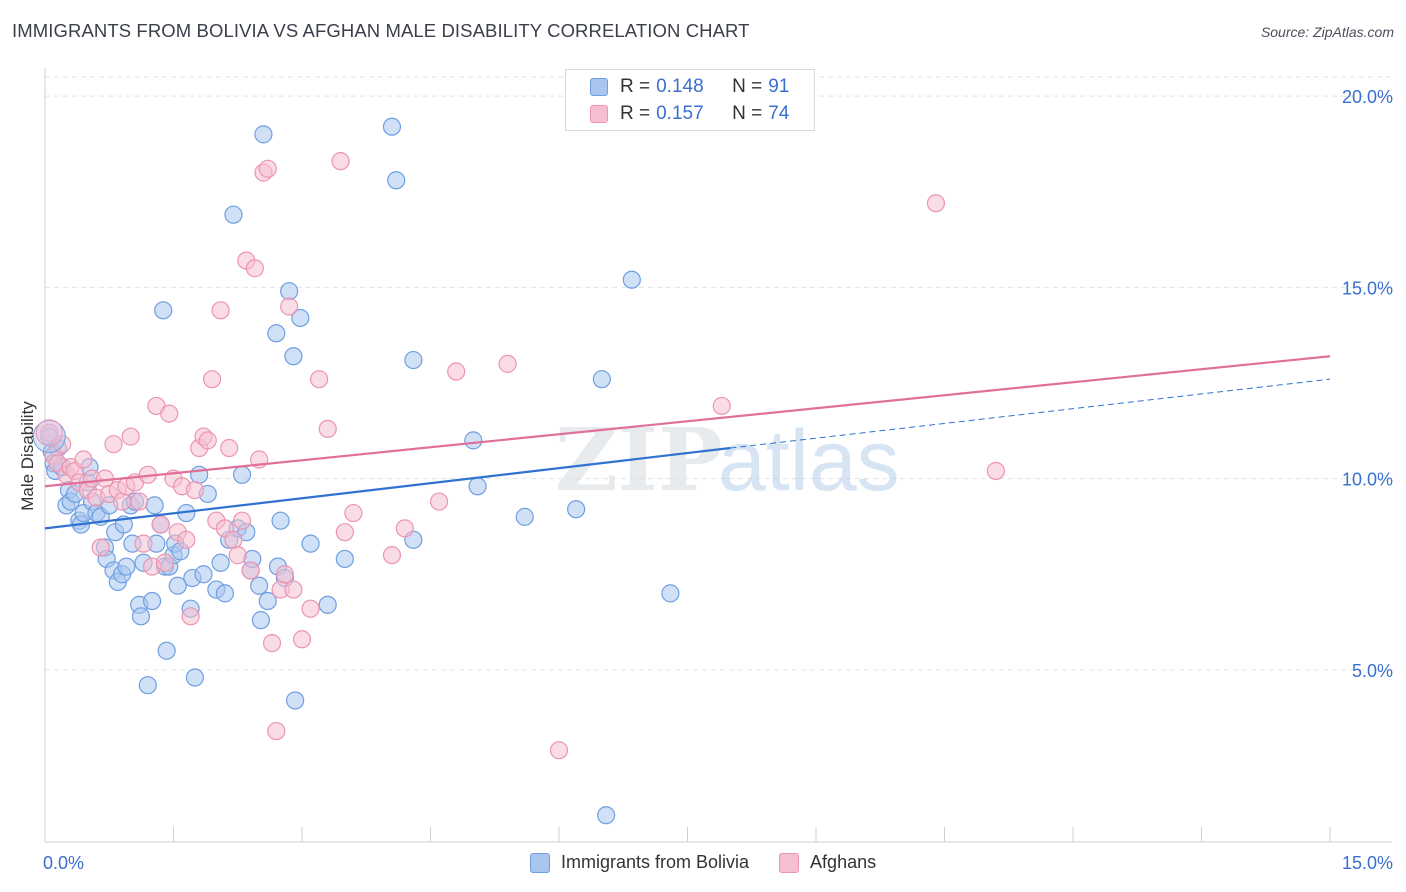  I want to click on y-tick-label: 10.0%, so click(1367, 480).